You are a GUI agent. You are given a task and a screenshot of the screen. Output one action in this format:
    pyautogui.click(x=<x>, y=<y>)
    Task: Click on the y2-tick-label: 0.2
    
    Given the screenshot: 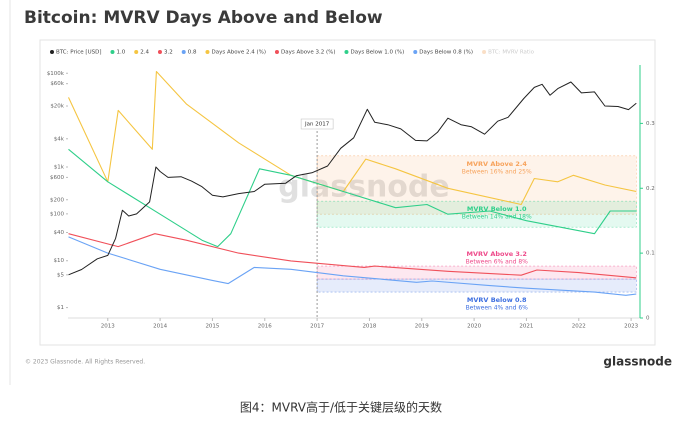 What is the action you would take?
    pyautogui.click(x=650, y=189)
    